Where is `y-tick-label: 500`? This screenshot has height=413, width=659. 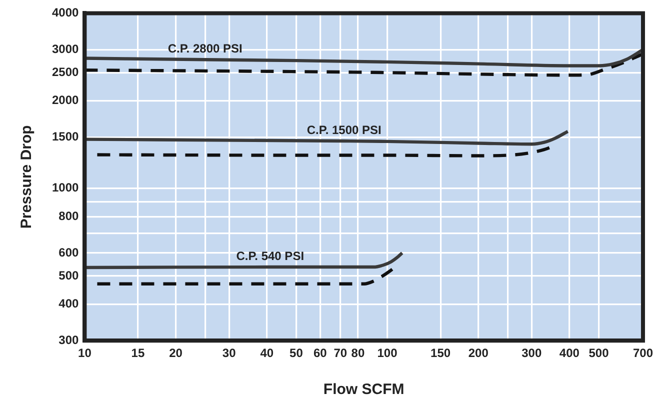
y-tick-label: 500 is located at coordinates (69, 275).